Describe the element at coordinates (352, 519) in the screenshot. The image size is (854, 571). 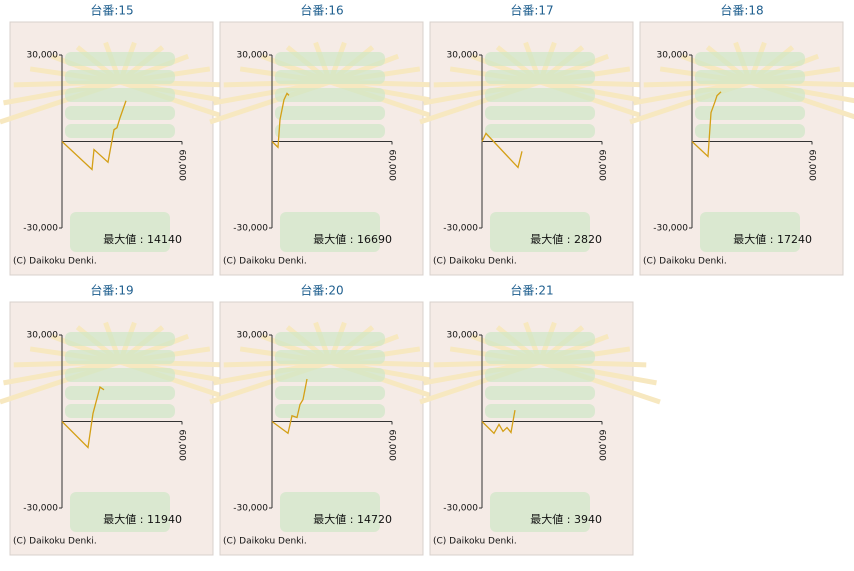
I see `max-value: 最大値 : 14720` at that location.